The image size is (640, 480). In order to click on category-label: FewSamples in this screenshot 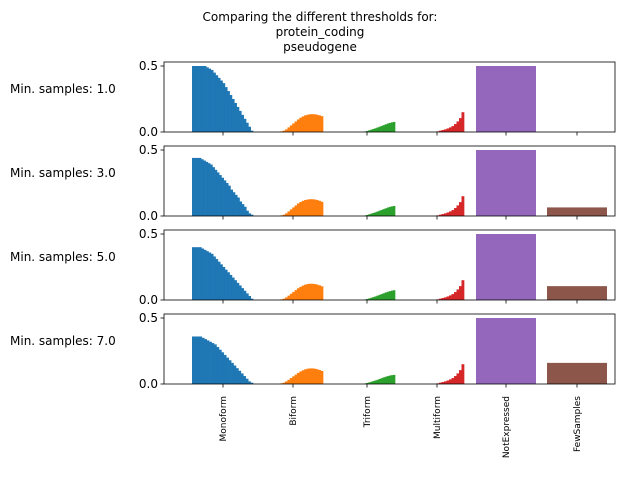, I will do `click(578, 424)`.